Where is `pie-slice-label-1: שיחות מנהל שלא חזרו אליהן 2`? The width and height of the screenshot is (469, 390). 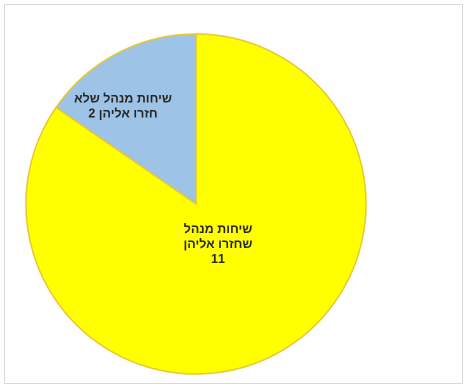 pie-slice-label-1: שיחות מנהל שלא חזרו אליהן 2 is located at coordinates (123, 106).